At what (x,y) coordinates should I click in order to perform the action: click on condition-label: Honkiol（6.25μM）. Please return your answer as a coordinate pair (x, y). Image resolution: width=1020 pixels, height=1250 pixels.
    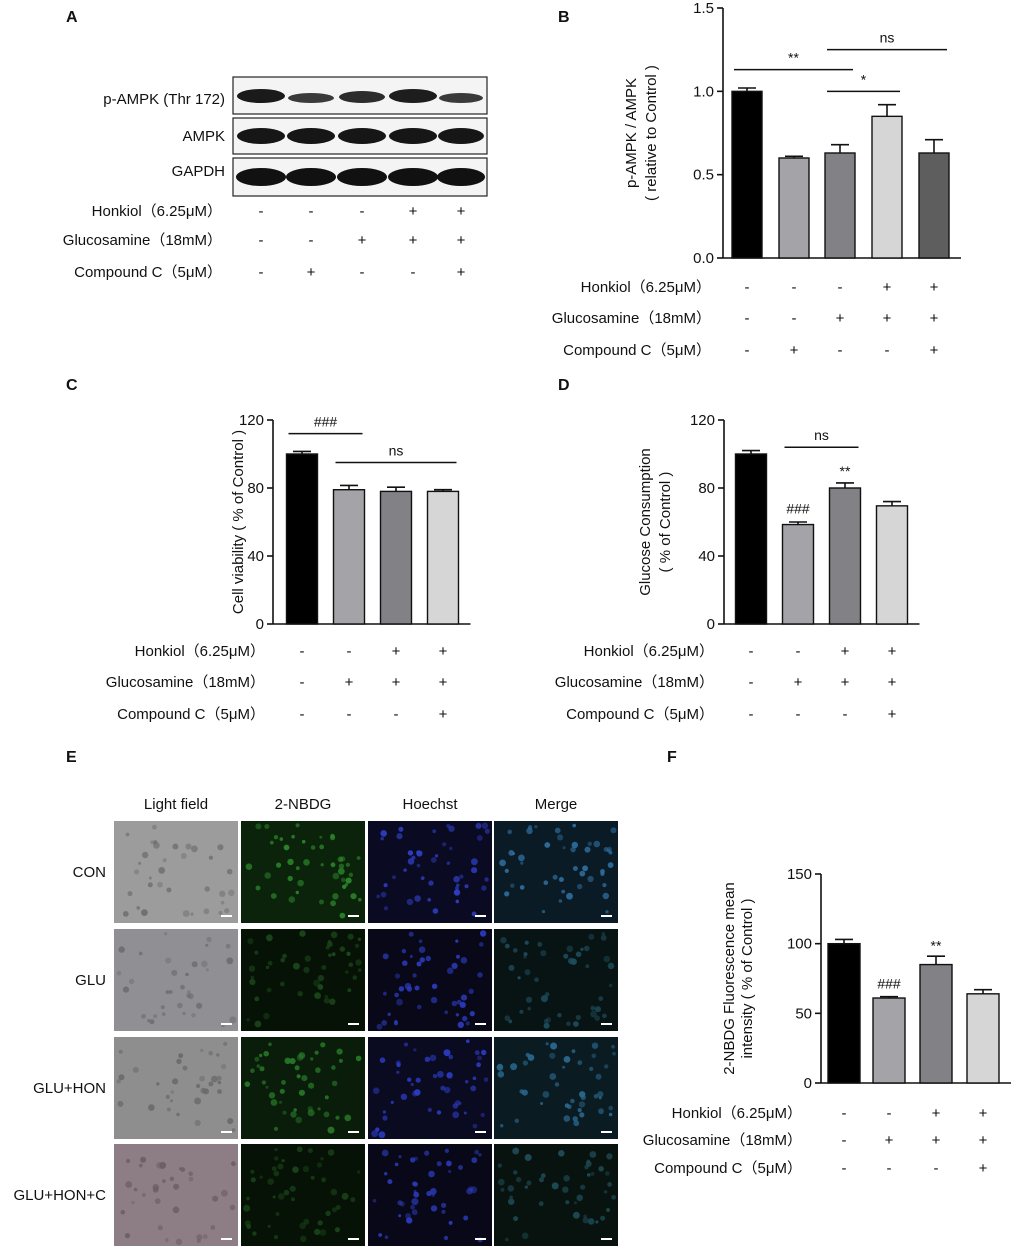
    Looking at the image, I should click on (649, 651).